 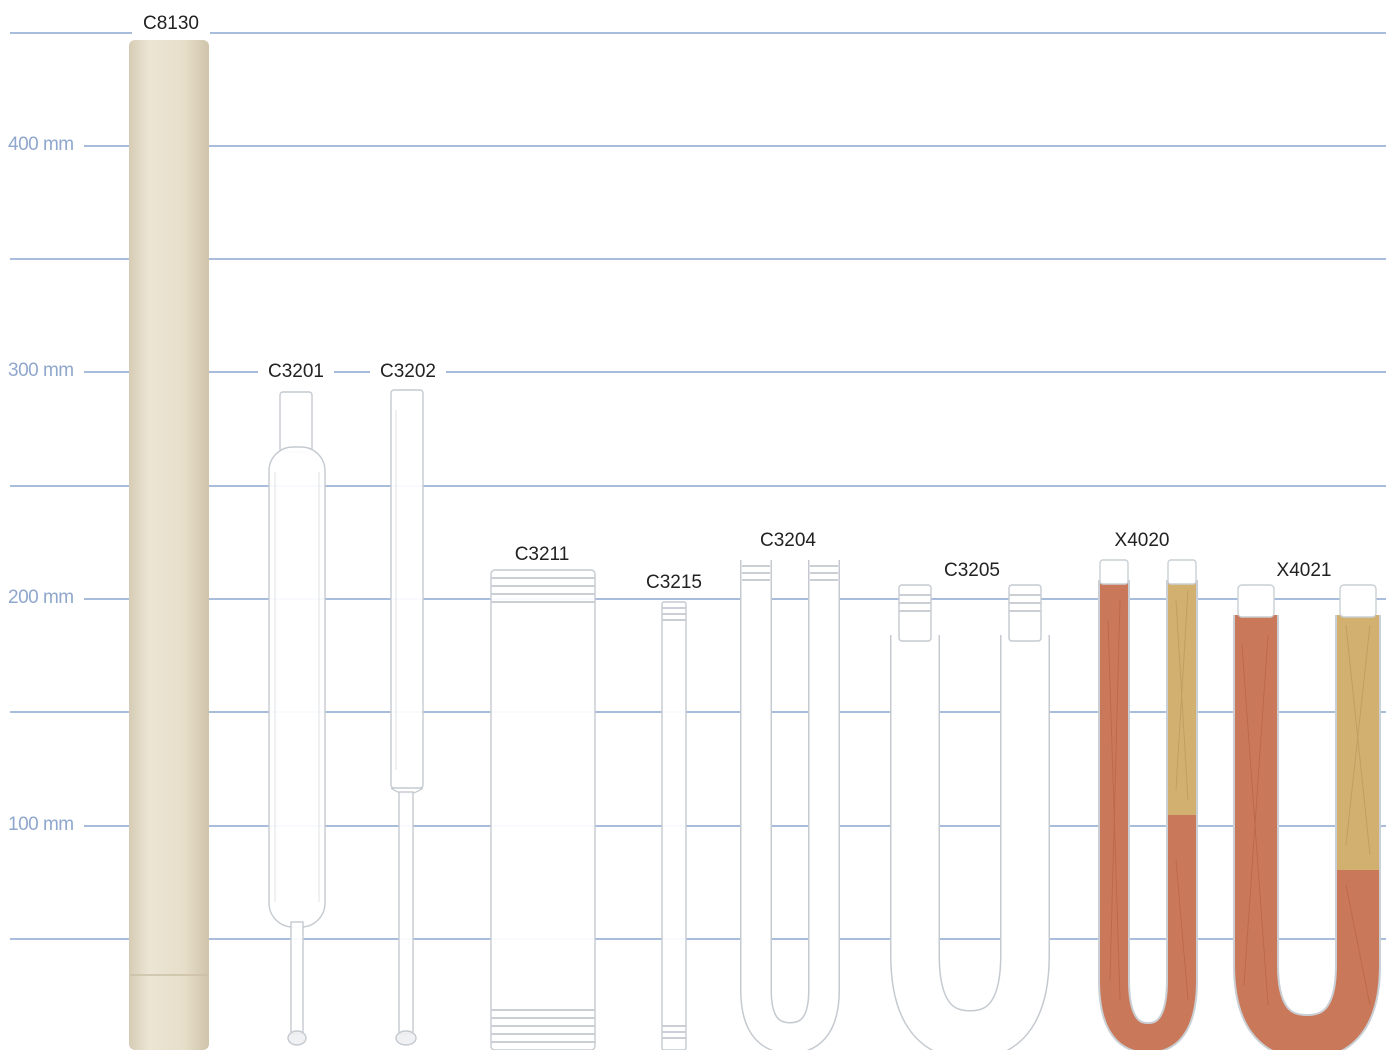 What do you see at coordinates (790, 805) in the screenshot?
I see `c3204-u-tube-image` at bounding box center [790, 805].